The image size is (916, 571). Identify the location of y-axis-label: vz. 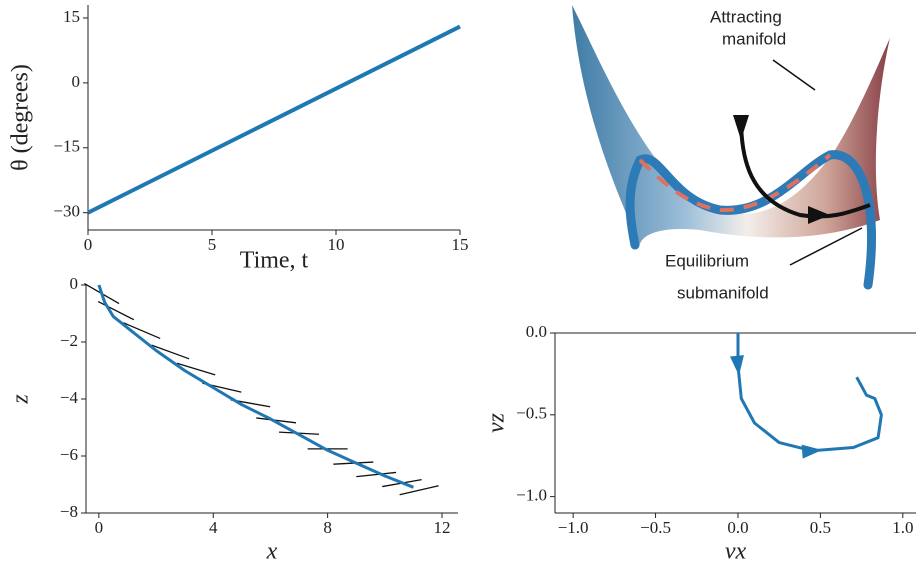
(497, 422).